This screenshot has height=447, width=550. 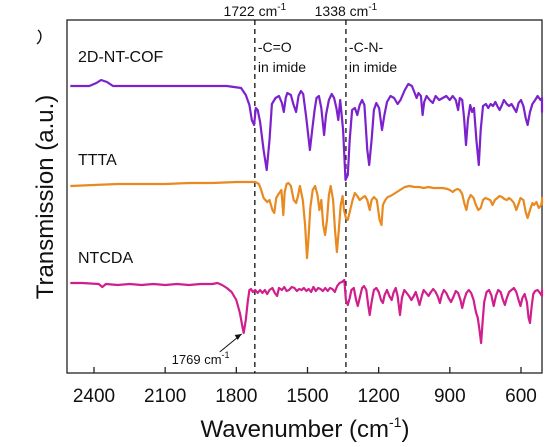 I want to click on series-label-2: NTCDA, so click(x=105, y=258).